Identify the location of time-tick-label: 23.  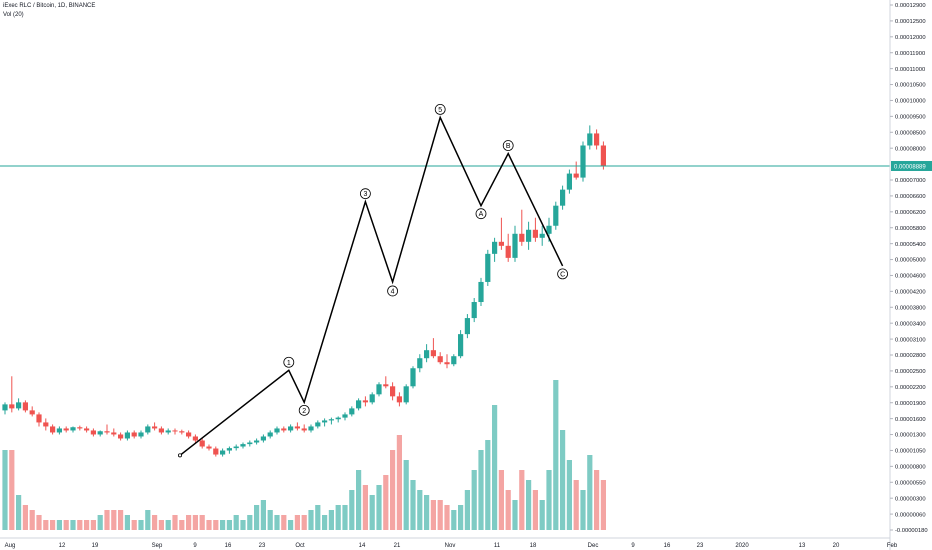
(700, 546).